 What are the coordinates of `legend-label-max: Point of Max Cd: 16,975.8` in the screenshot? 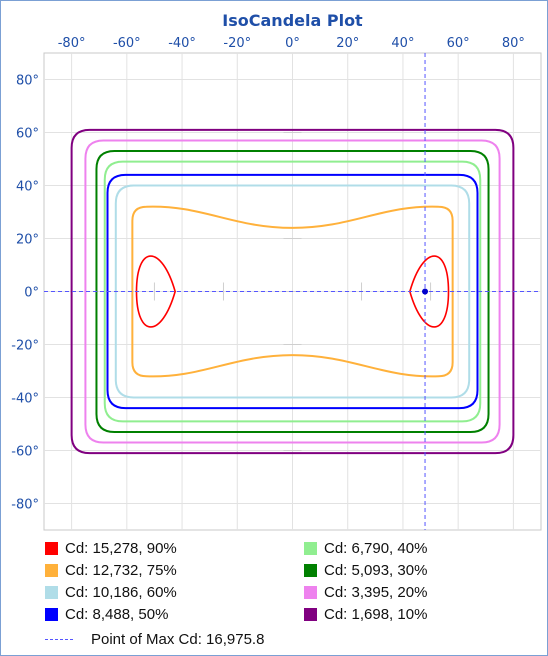 It's located at (178, 639).